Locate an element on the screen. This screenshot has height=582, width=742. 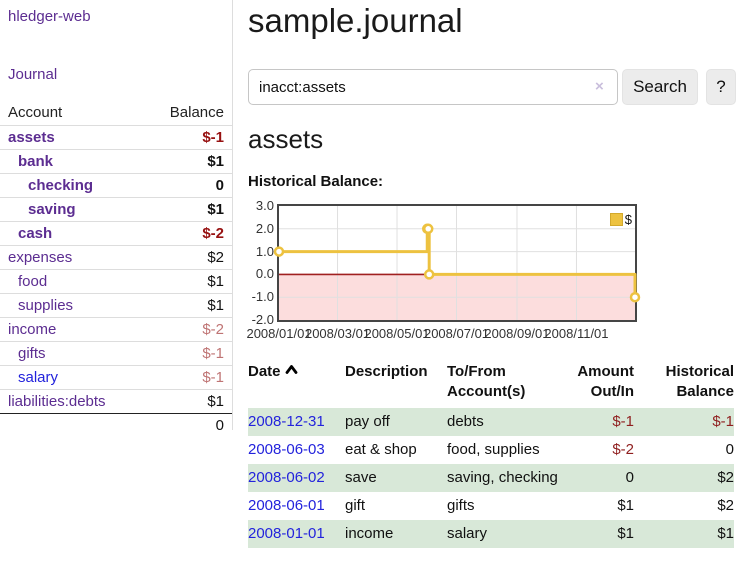
account-link: salary is located at coordinates (38, 377).